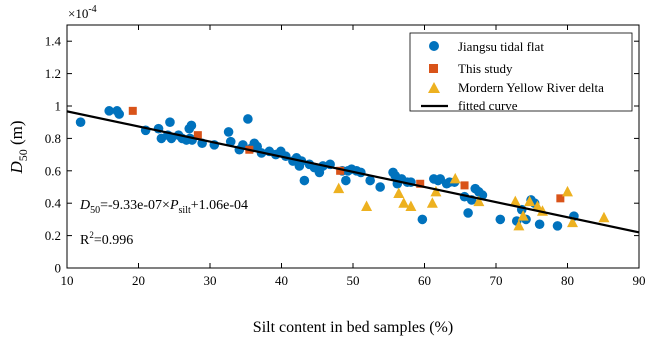 The height and width of the screenshot is (341, 650). Describe the element at coordinates (53, 41) in the screenshot. I see `y-tick-label: 1.4` at that location.